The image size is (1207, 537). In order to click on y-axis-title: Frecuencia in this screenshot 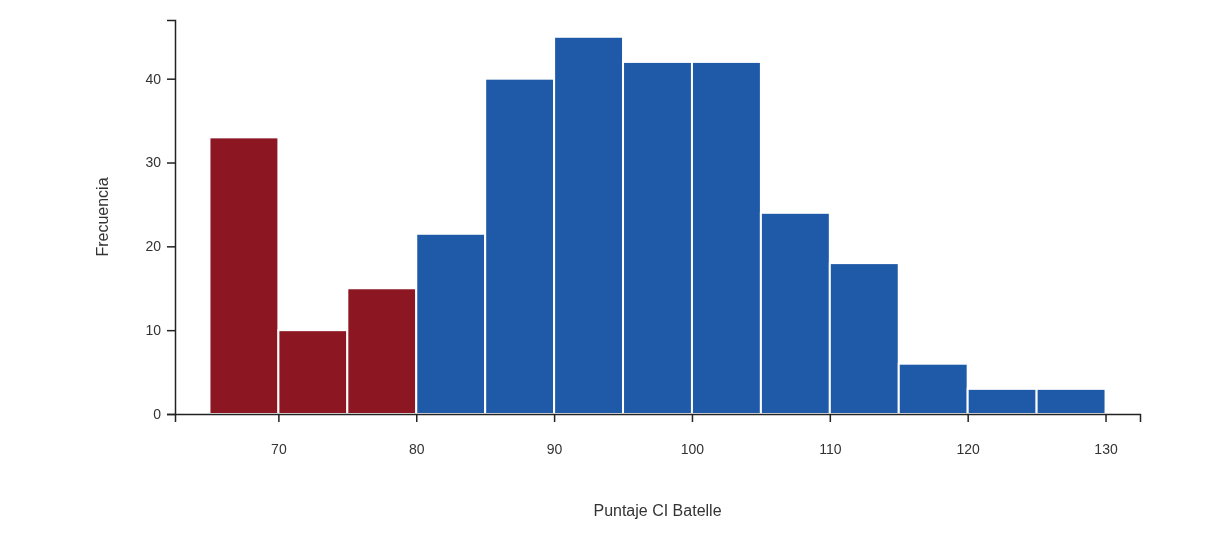, I will do `click(102, 217)`.